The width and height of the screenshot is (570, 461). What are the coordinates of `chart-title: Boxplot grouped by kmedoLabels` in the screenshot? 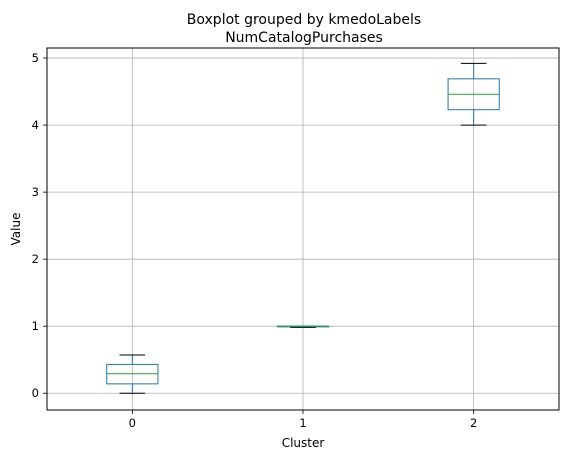 It's located at (304, 20).